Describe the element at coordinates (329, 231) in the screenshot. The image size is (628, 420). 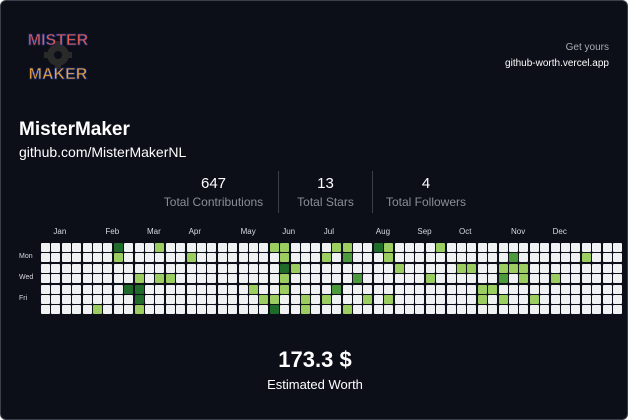
I see `month-label: Jul` at that location.